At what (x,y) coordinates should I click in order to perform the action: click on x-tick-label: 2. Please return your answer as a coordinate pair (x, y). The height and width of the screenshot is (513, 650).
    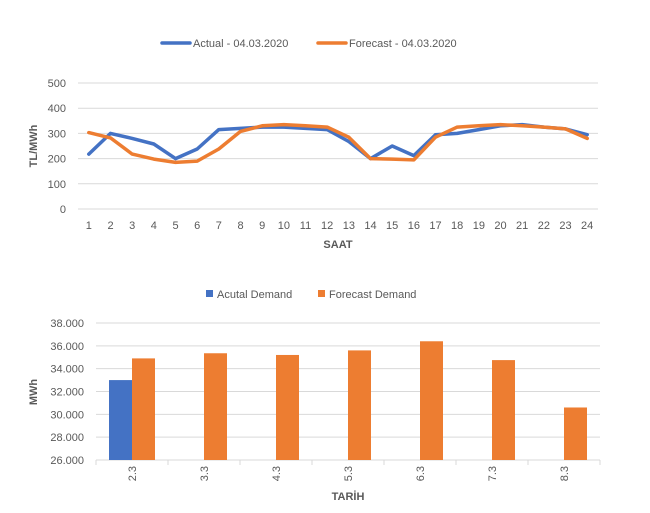
    Looking at the image, I should click on (110, 226).